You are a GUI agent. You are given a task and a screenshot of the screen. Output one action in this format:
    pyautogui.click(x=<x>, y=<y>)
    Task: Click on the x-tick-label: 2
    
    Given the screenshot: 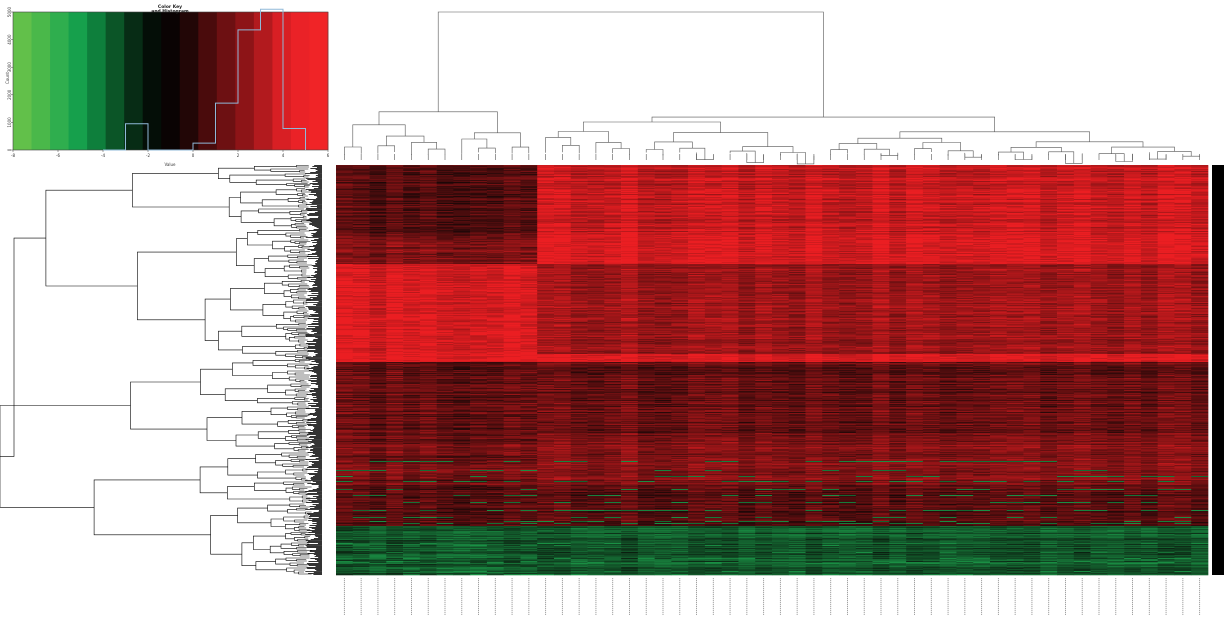 What is the action you would take?
    pyautogui.click(x=238, y=155)
    